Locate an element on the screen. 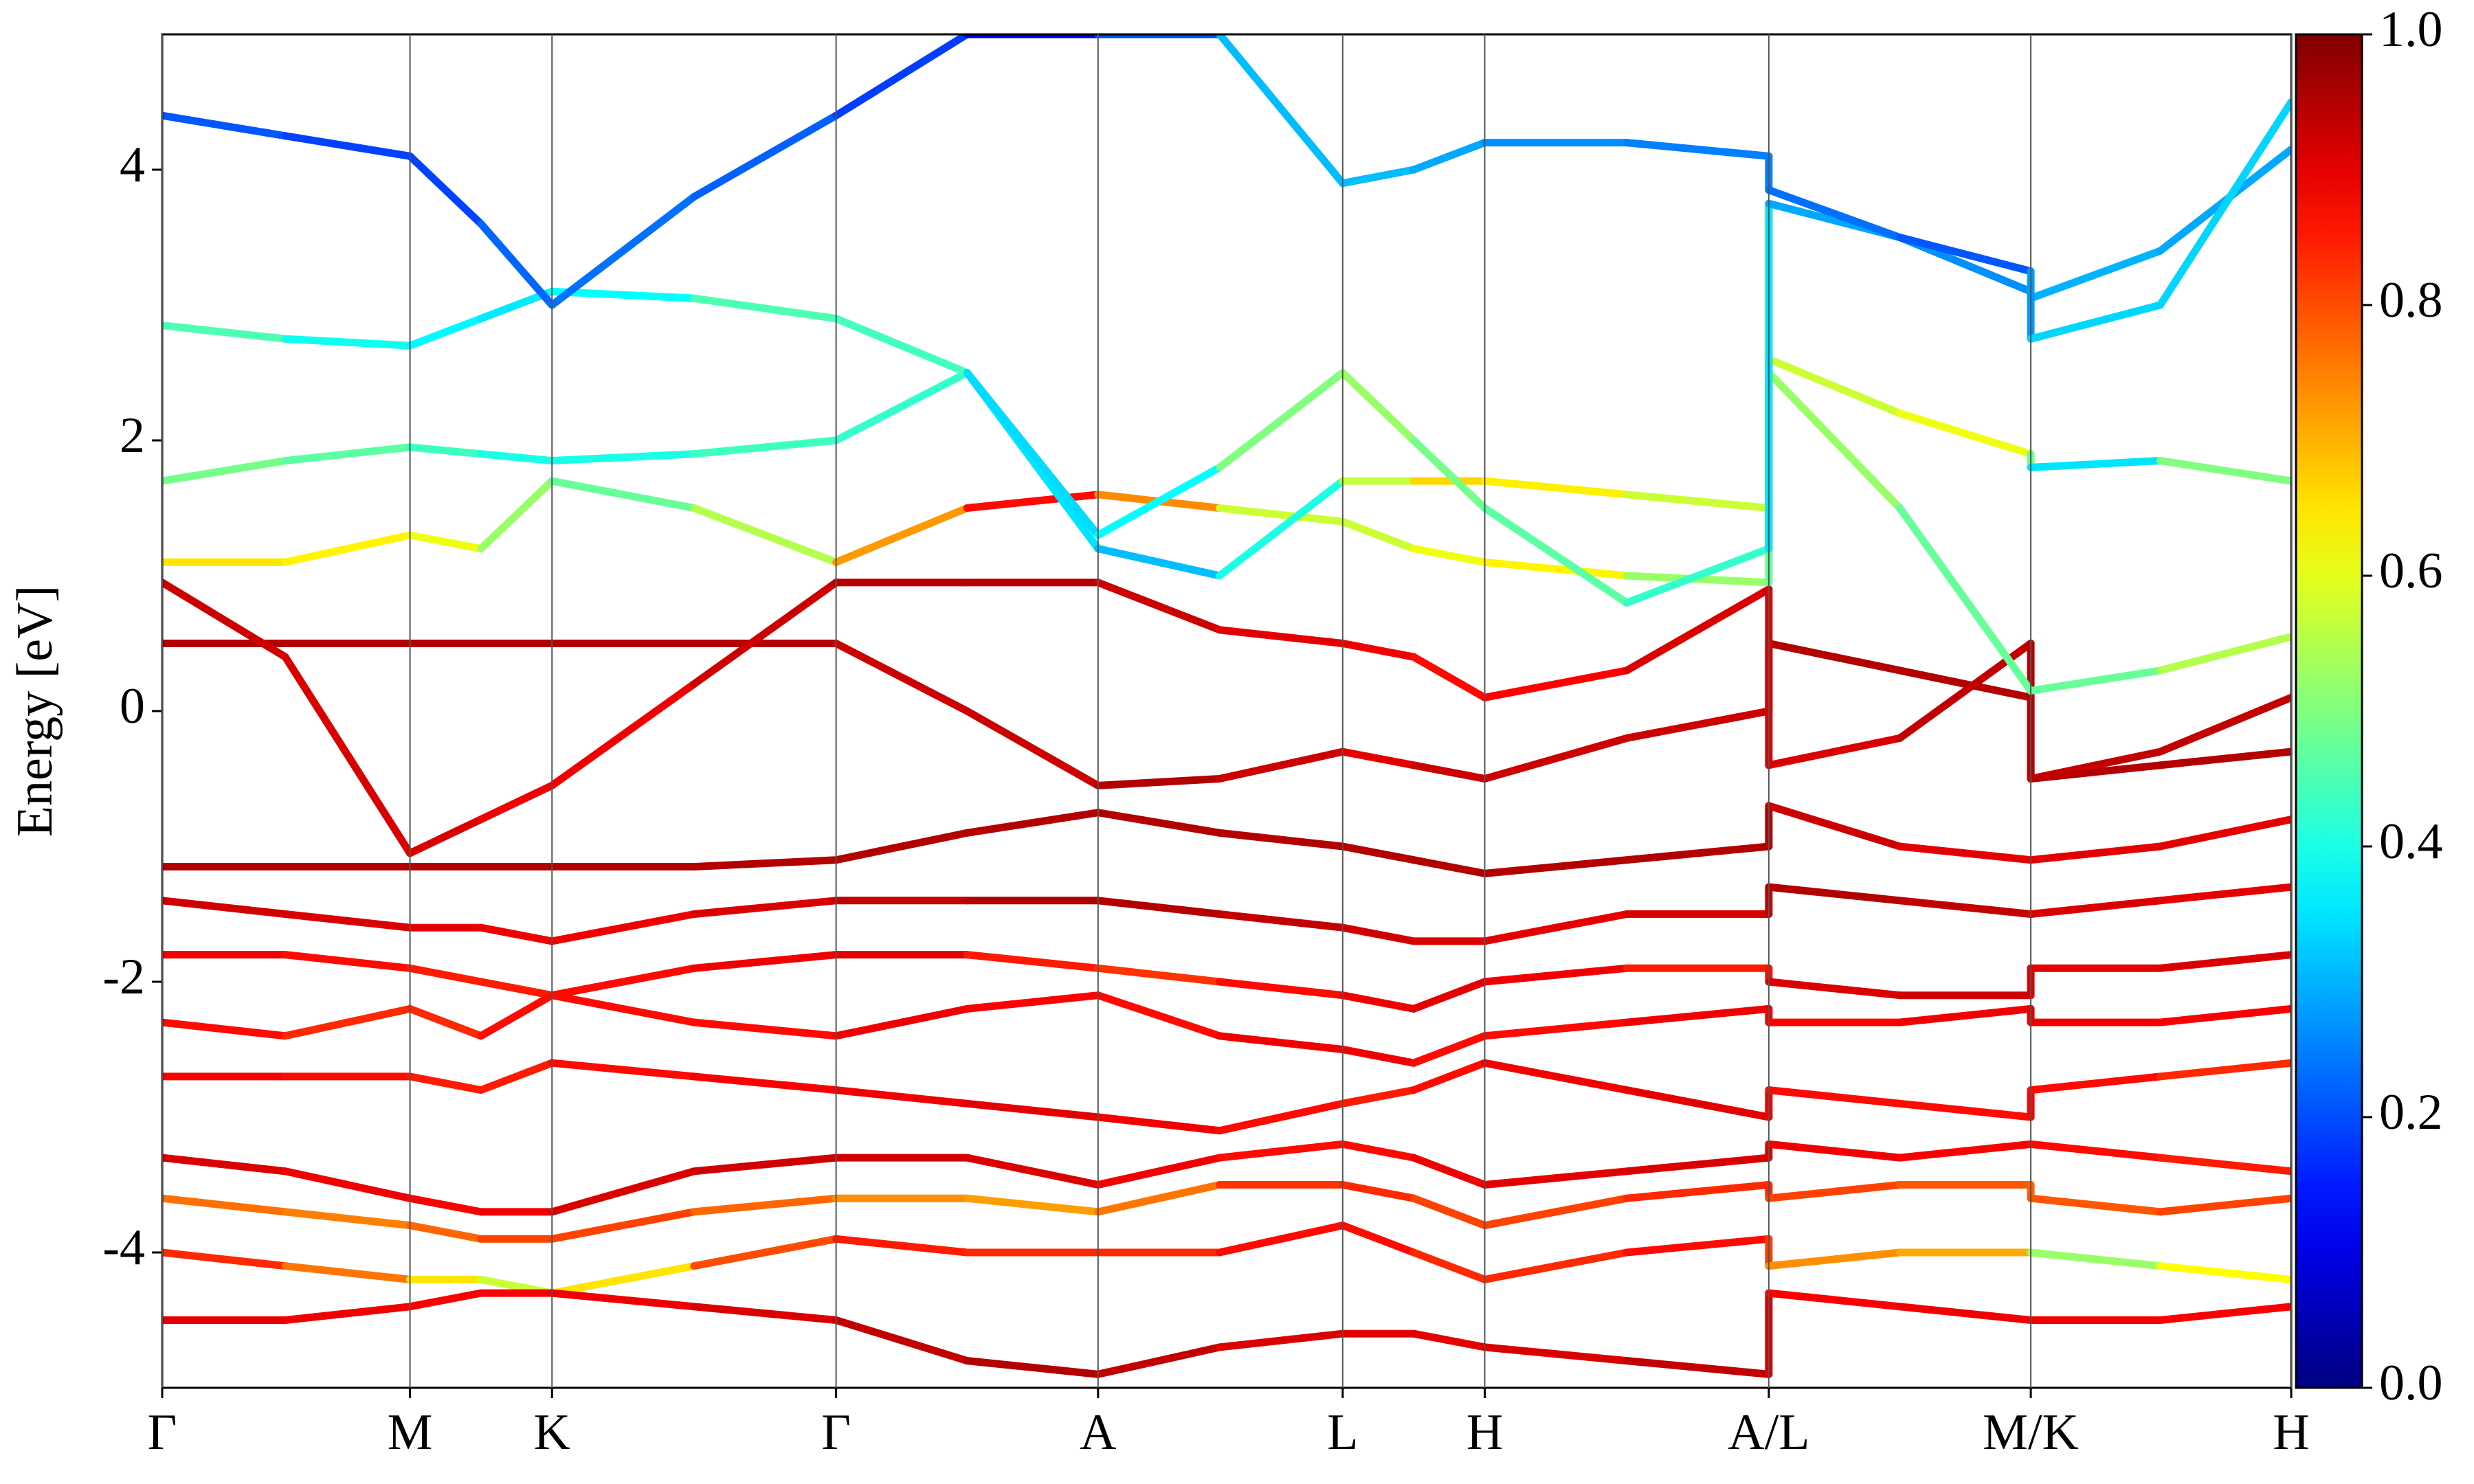 Image resolution: width=2474 pixels, height=1484 pixels. colorbar-tick-label: 0.6 is located at coordinates (2411, 571).